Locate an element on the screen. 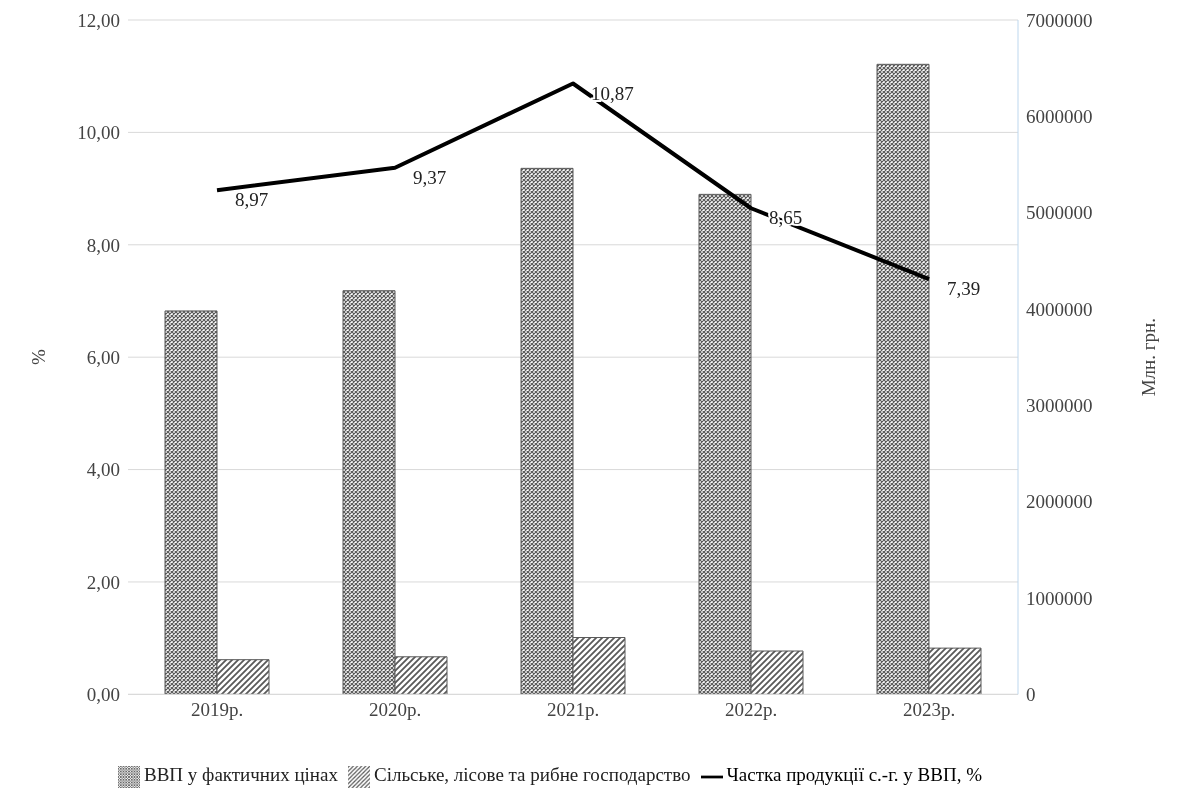 Image resolution: width=1194 pixels, height=809 pixels. legend-label: ВВП у фактичних цінах is located at coordinates (241, 775).